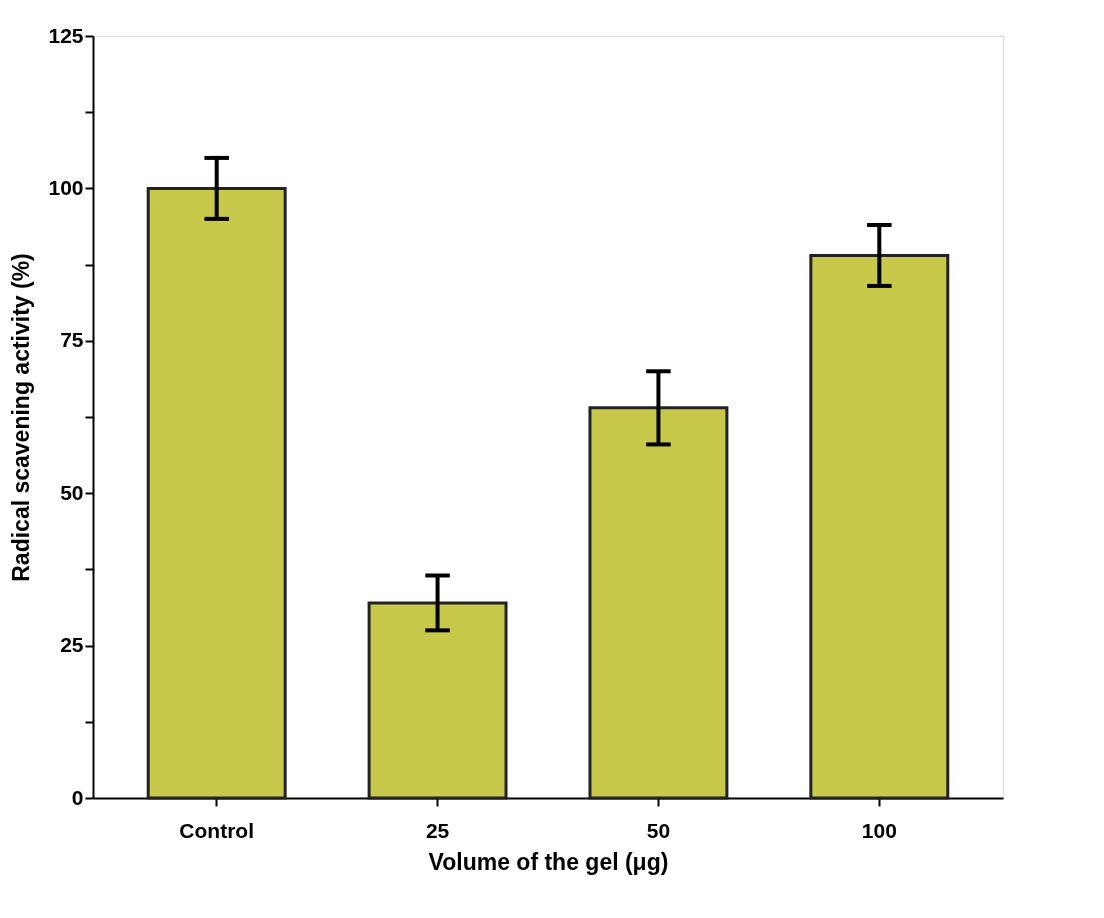  Describe the element at coordinates (437, 830) in the screenshot. I see `x-tick-label: 25` at that location.